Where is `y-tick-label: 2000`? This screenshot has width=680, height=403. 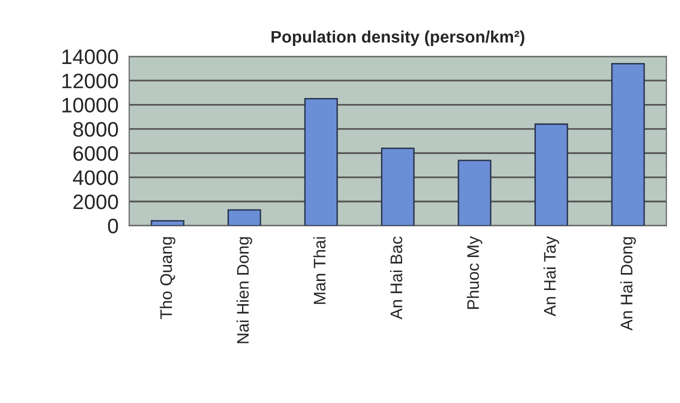
y-tick-label: 2000 is located at coordinates (95, 202).